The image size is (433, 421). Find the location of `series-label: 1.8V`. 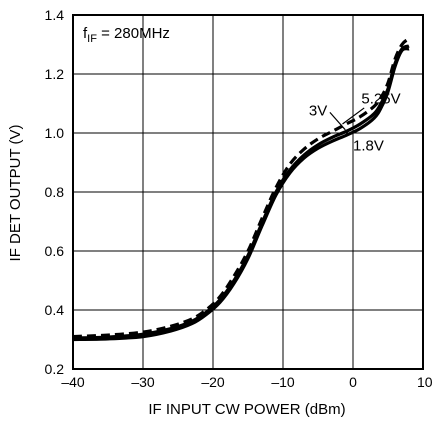

series-label: 1.8V is located at coordinates (368, 146).